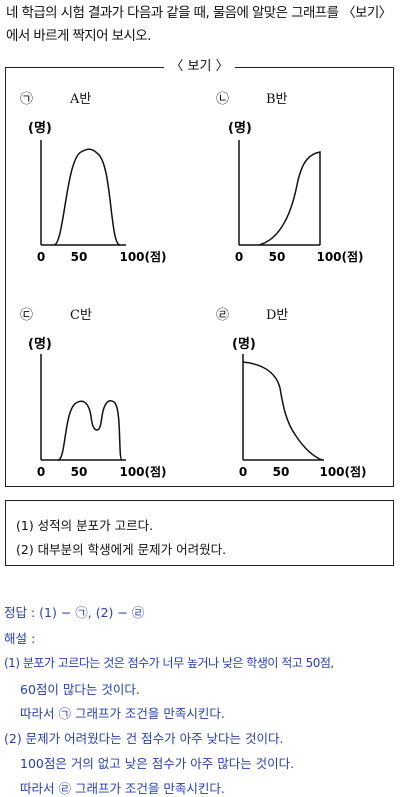 This screenshot has width=400, height=797. What do you see at coordinates (144, 738) in the screenshot?
I see `explain-line-4: (2) 문제가 어려웠다는 건 점수가 아주 낮다는 것이다.` at bounding box center [144, 738].